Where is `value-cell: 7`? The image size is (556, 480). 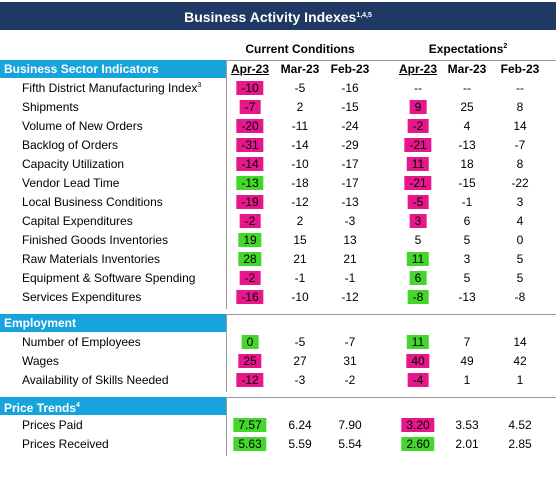 value-cell: 7 is located at coordinates (467, 342).